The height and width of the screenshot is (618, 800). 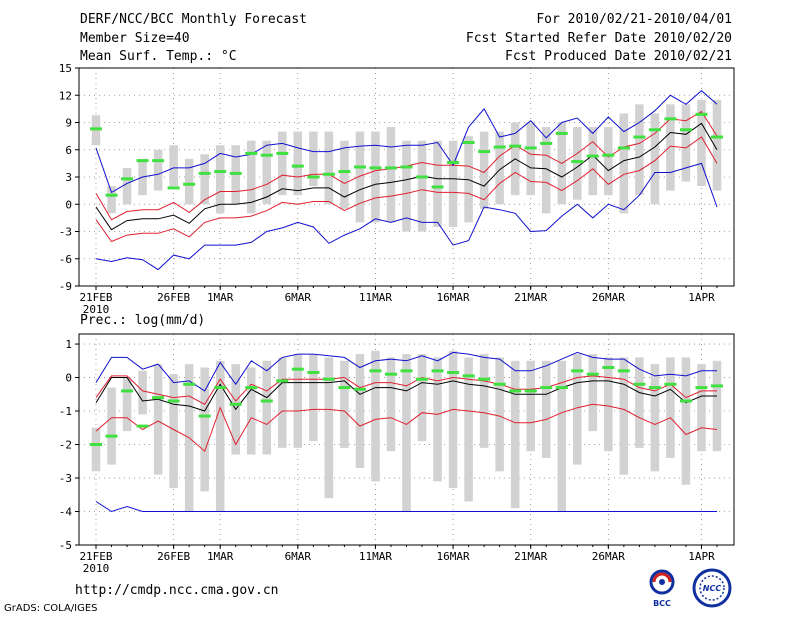 What do you see at coordinates (662, 588) in the screenshot?
I see `bcc-logo-icon: BCC` at bounding box center [662, 588].